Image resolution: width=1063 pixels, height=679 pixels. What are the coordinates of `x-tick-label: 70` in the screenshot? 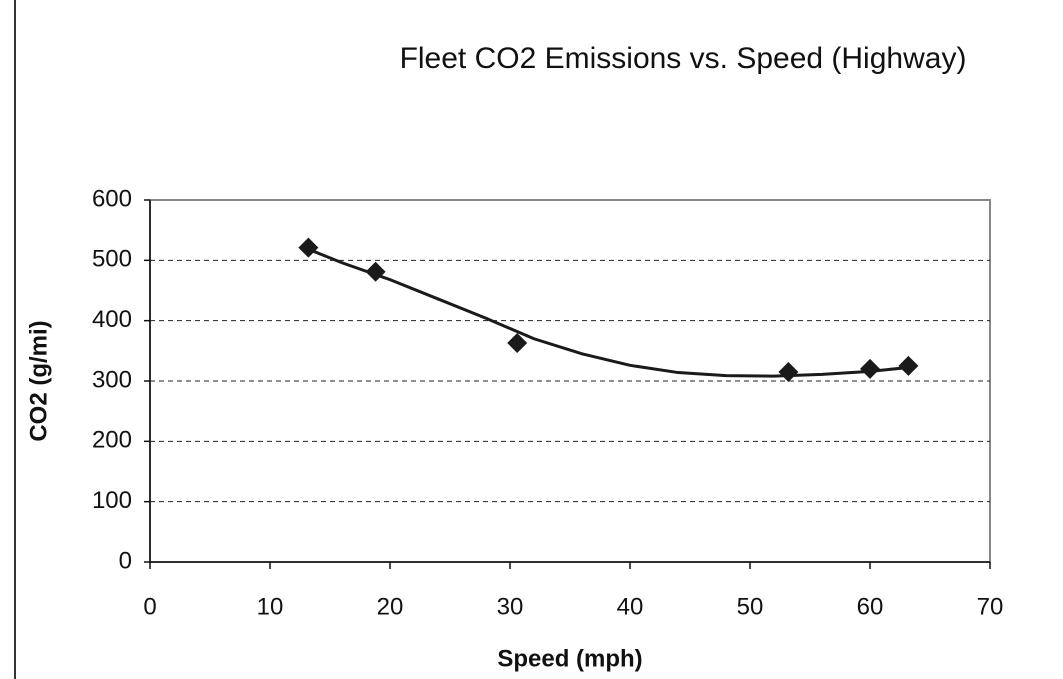 It's located at (990, 606).